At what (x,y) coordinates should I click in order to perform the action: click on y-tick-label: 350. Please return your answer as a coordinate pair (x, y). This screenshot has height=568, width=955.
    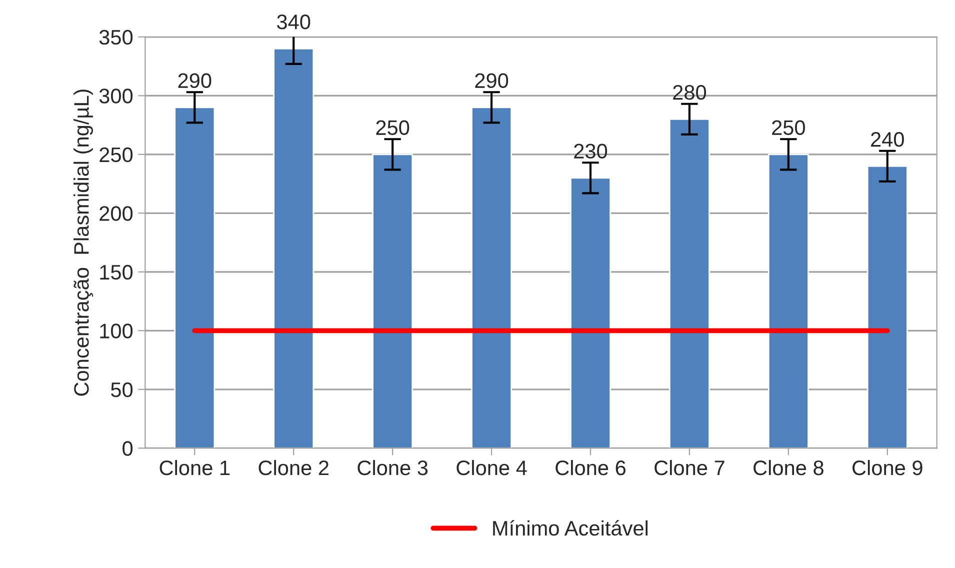
    Looking at the image, I should click on (116, 37).